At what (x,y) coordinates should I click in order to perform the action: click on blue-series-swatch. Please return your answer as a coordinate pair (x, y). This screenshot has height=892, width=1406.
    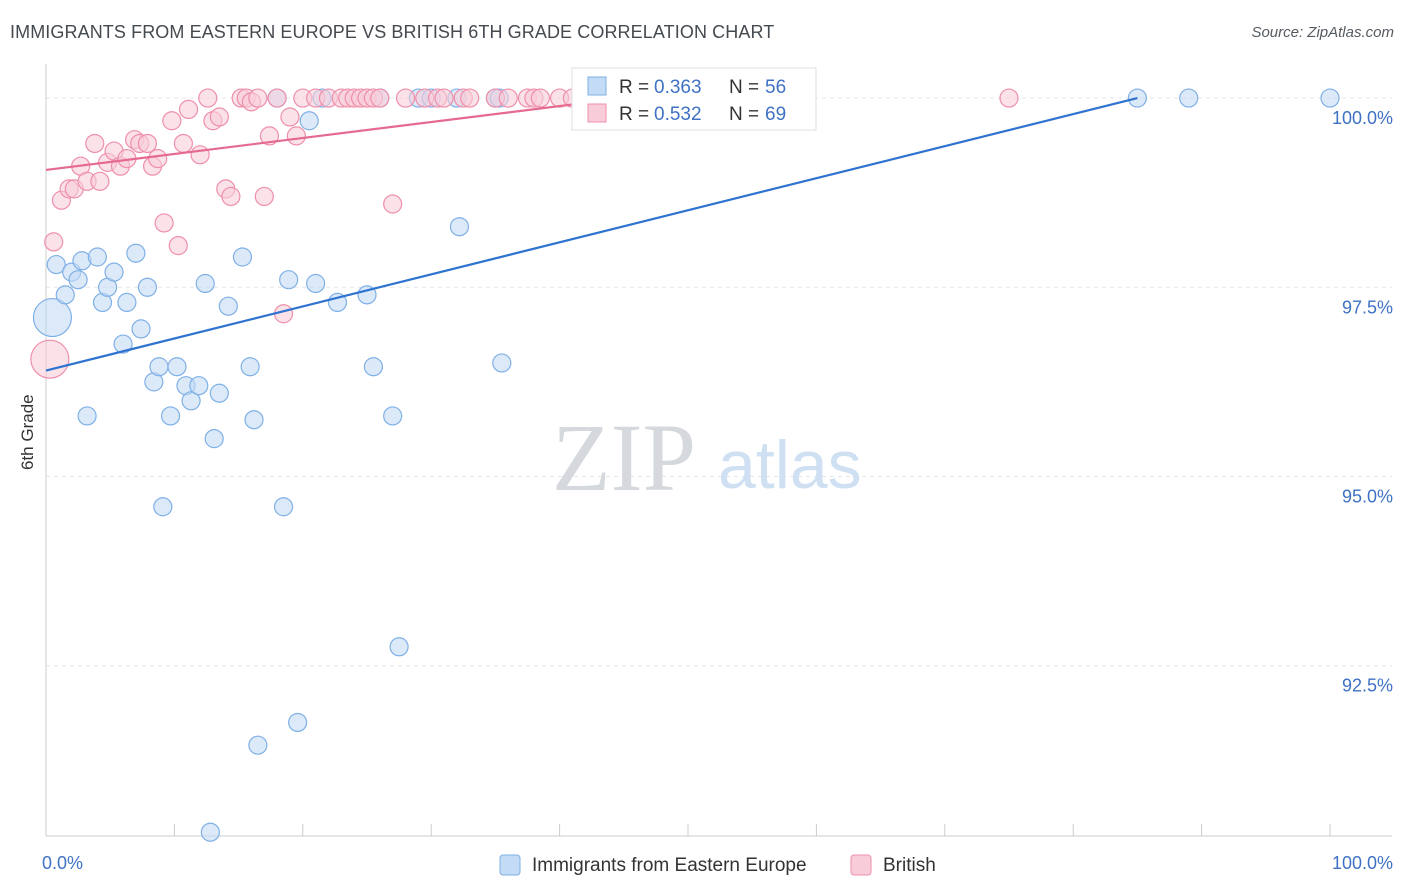
    Looking at the image, I should click on (510, 865).